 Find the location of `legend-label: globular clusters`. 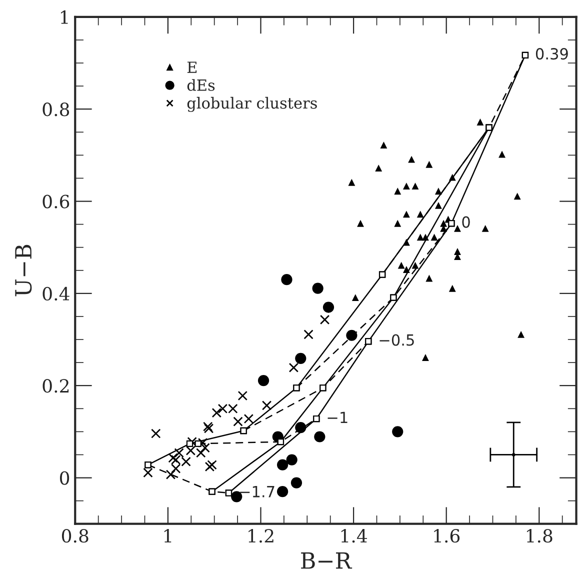

legend-label: globular clusters is located at coordinates (252, 104).